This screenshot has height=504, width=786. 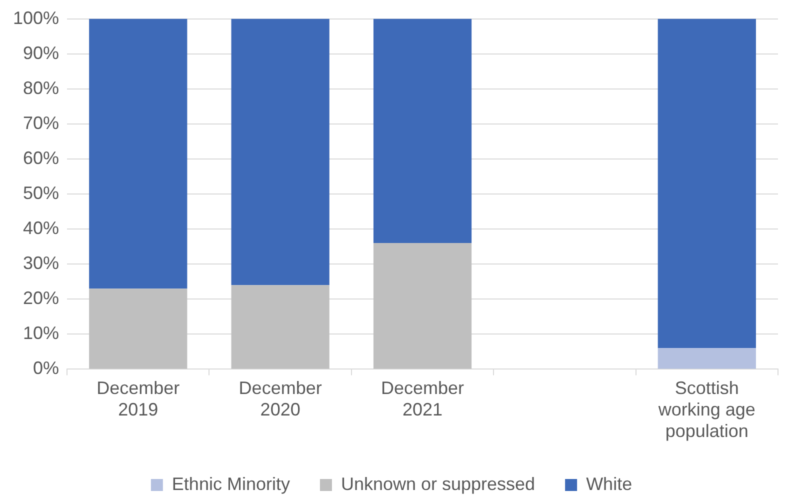 I want to click on x-tick-label: December 2020, so click(x=280, y=399).